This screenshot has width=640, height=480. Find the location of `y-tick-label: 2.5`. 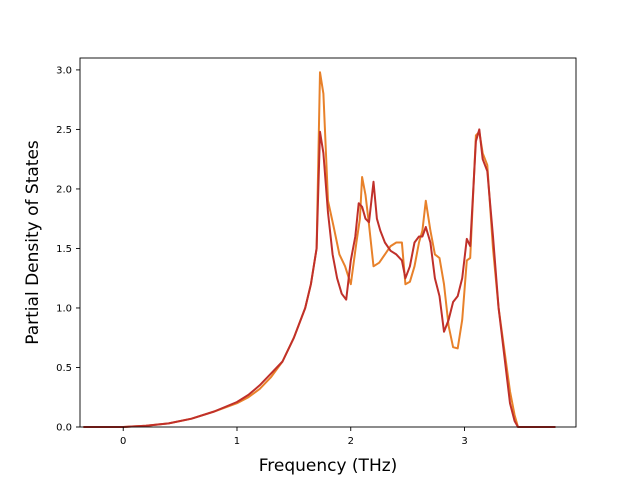

y-tick-label: 2.5 is located at coordinates (64, 130).